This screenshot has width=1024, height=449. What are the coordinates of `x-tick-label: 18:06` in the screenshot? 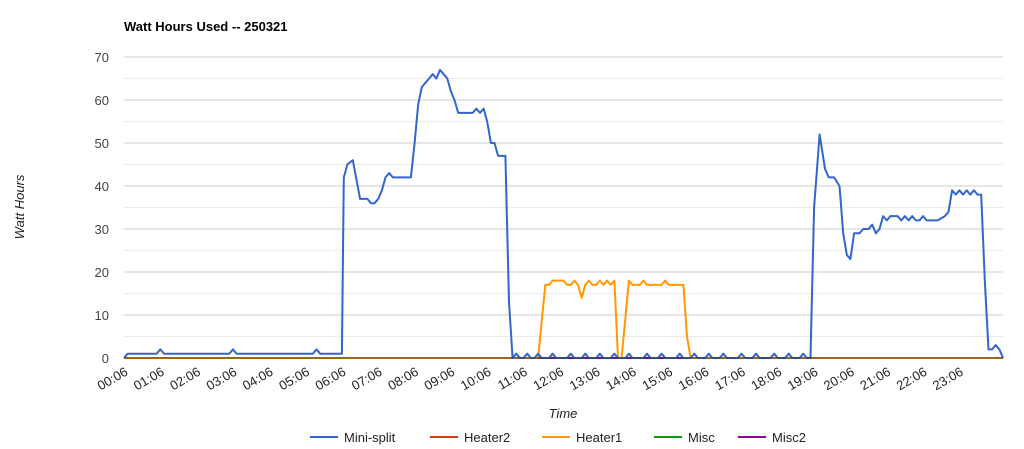 It's located at (766, 378).